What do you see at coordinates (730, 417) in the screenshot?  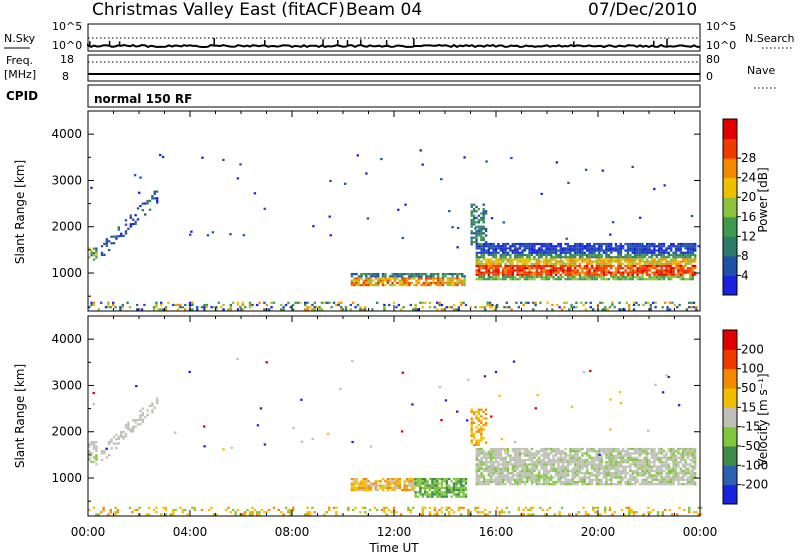 I see `colorbar-frame` at bounding box center [730, 417].